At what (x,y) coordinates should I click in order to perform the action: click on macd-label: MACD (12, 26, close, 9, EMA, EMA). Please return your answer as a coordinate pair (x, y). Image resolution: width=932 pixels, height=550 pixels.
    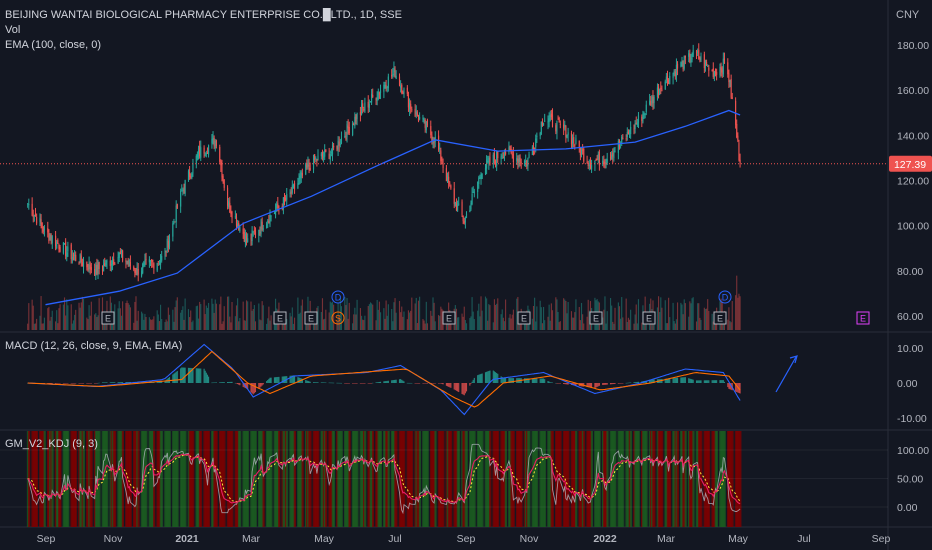
    Looking at the image, I should click on (94, 346).